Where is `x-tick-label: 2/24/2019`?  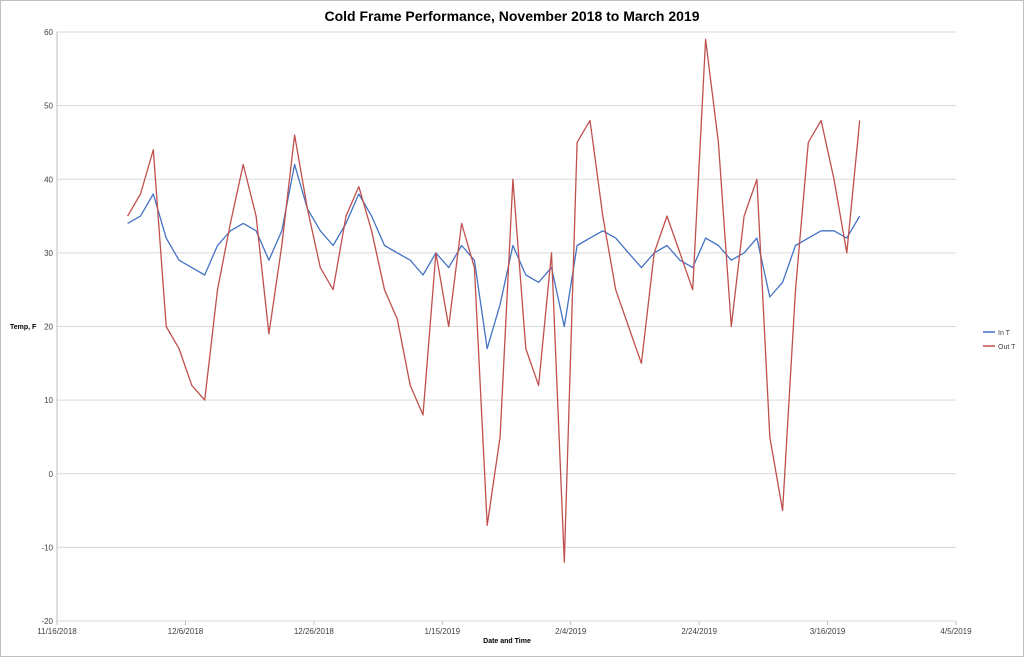
x-tick-label: 2/24/2019 is located at coordinates (699, 631).